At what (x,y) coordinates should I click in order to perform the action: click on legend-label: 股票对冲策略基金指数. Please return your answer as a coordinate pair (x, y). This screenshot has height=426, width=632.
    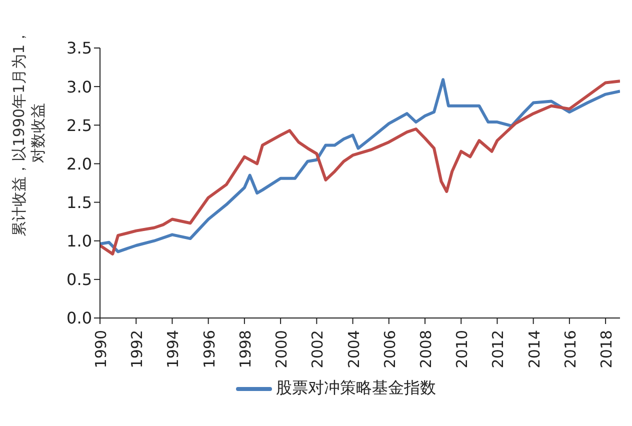
    Looking at the image, I should click on (356, 388).